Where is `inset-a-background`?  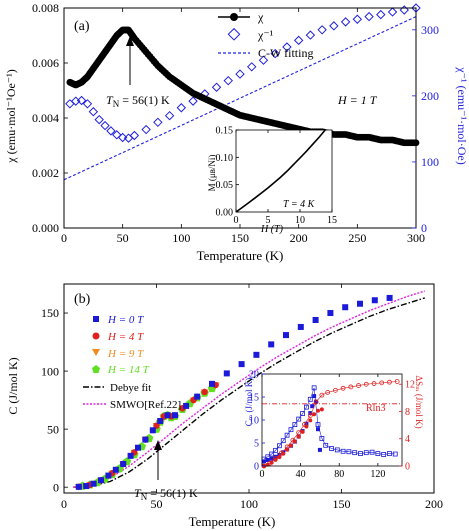 inset-a-background is located at coordinates (284, 171).